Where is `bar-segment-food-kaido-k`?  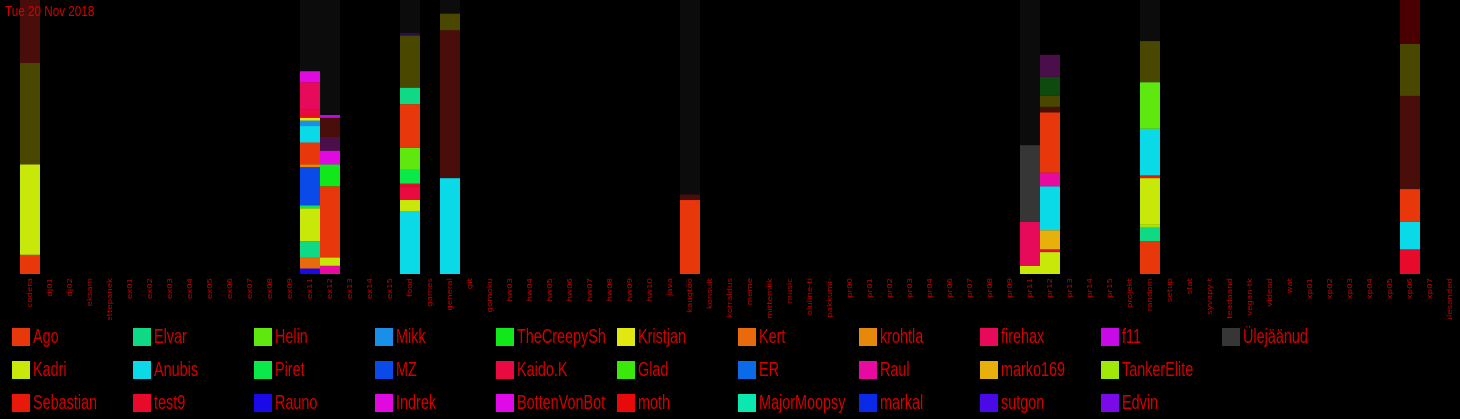
bar-segment-food-kaido-k is located at coordinates (410, 193).